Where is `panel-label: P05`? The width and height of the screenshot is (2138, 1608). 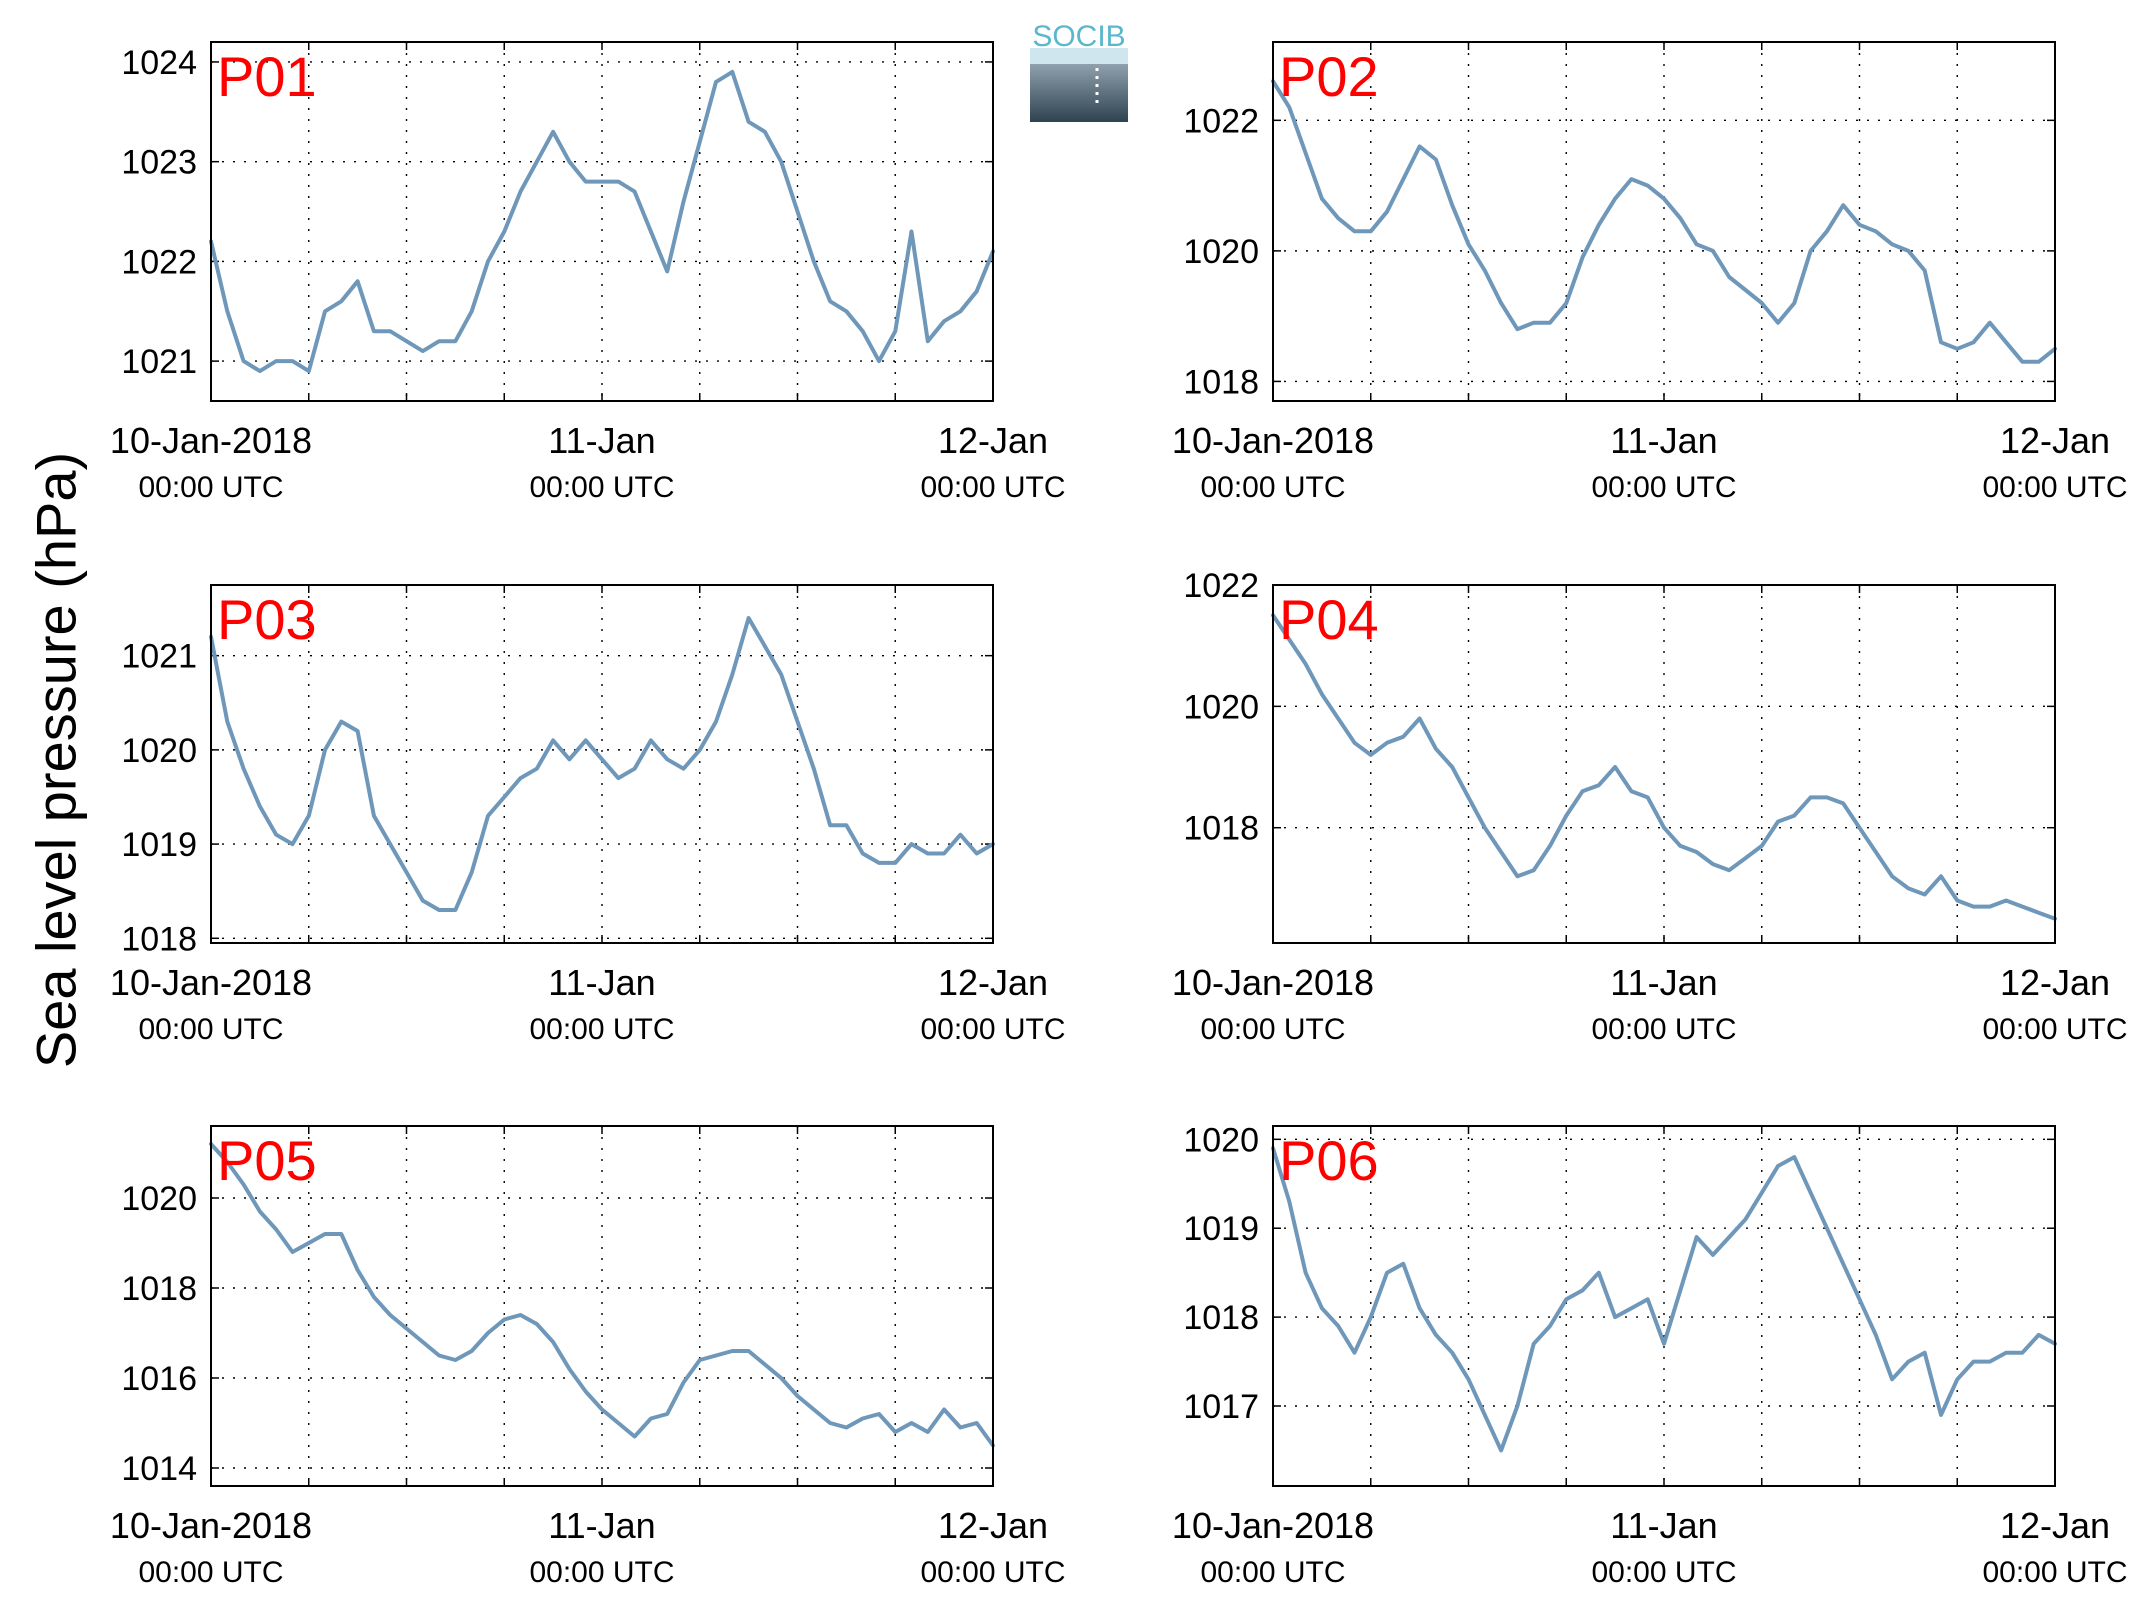
panel-label: P05 is located at coordinates (267, 1160).